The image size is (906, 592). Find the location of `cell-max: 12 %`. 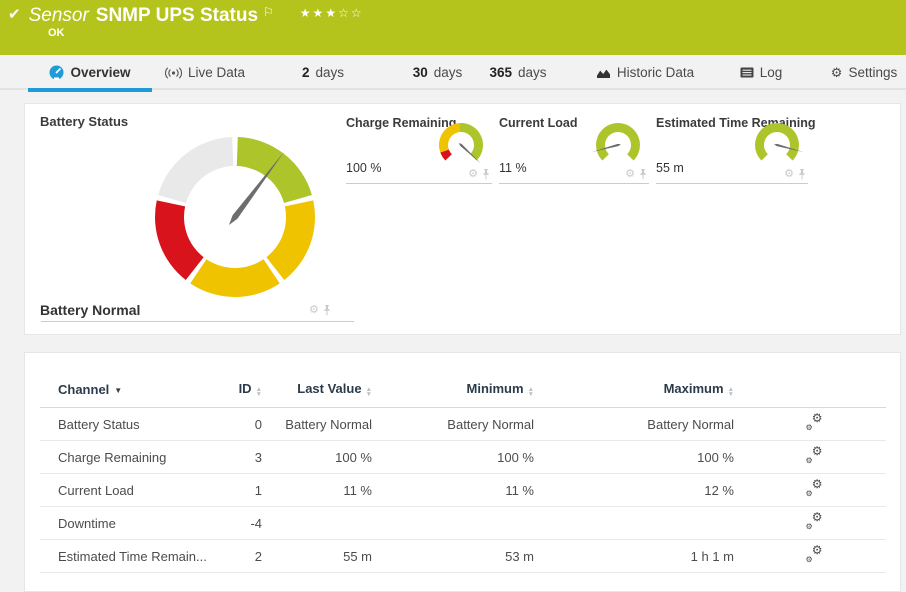

cell-max: 12 % is located at coordinates (642, 490).